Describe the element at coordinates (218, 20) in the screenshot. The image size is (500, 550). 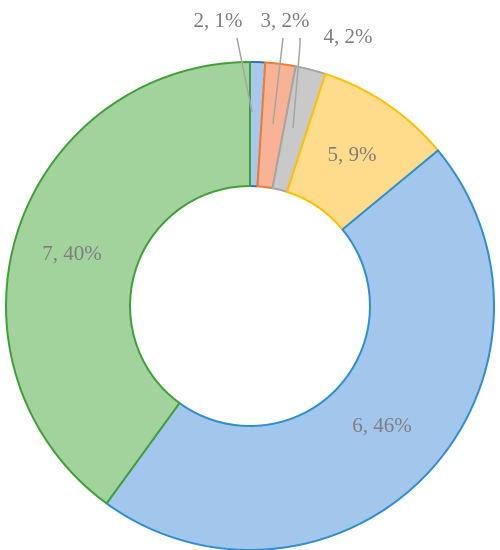
I see `data-label: 2, 1%` at that location.